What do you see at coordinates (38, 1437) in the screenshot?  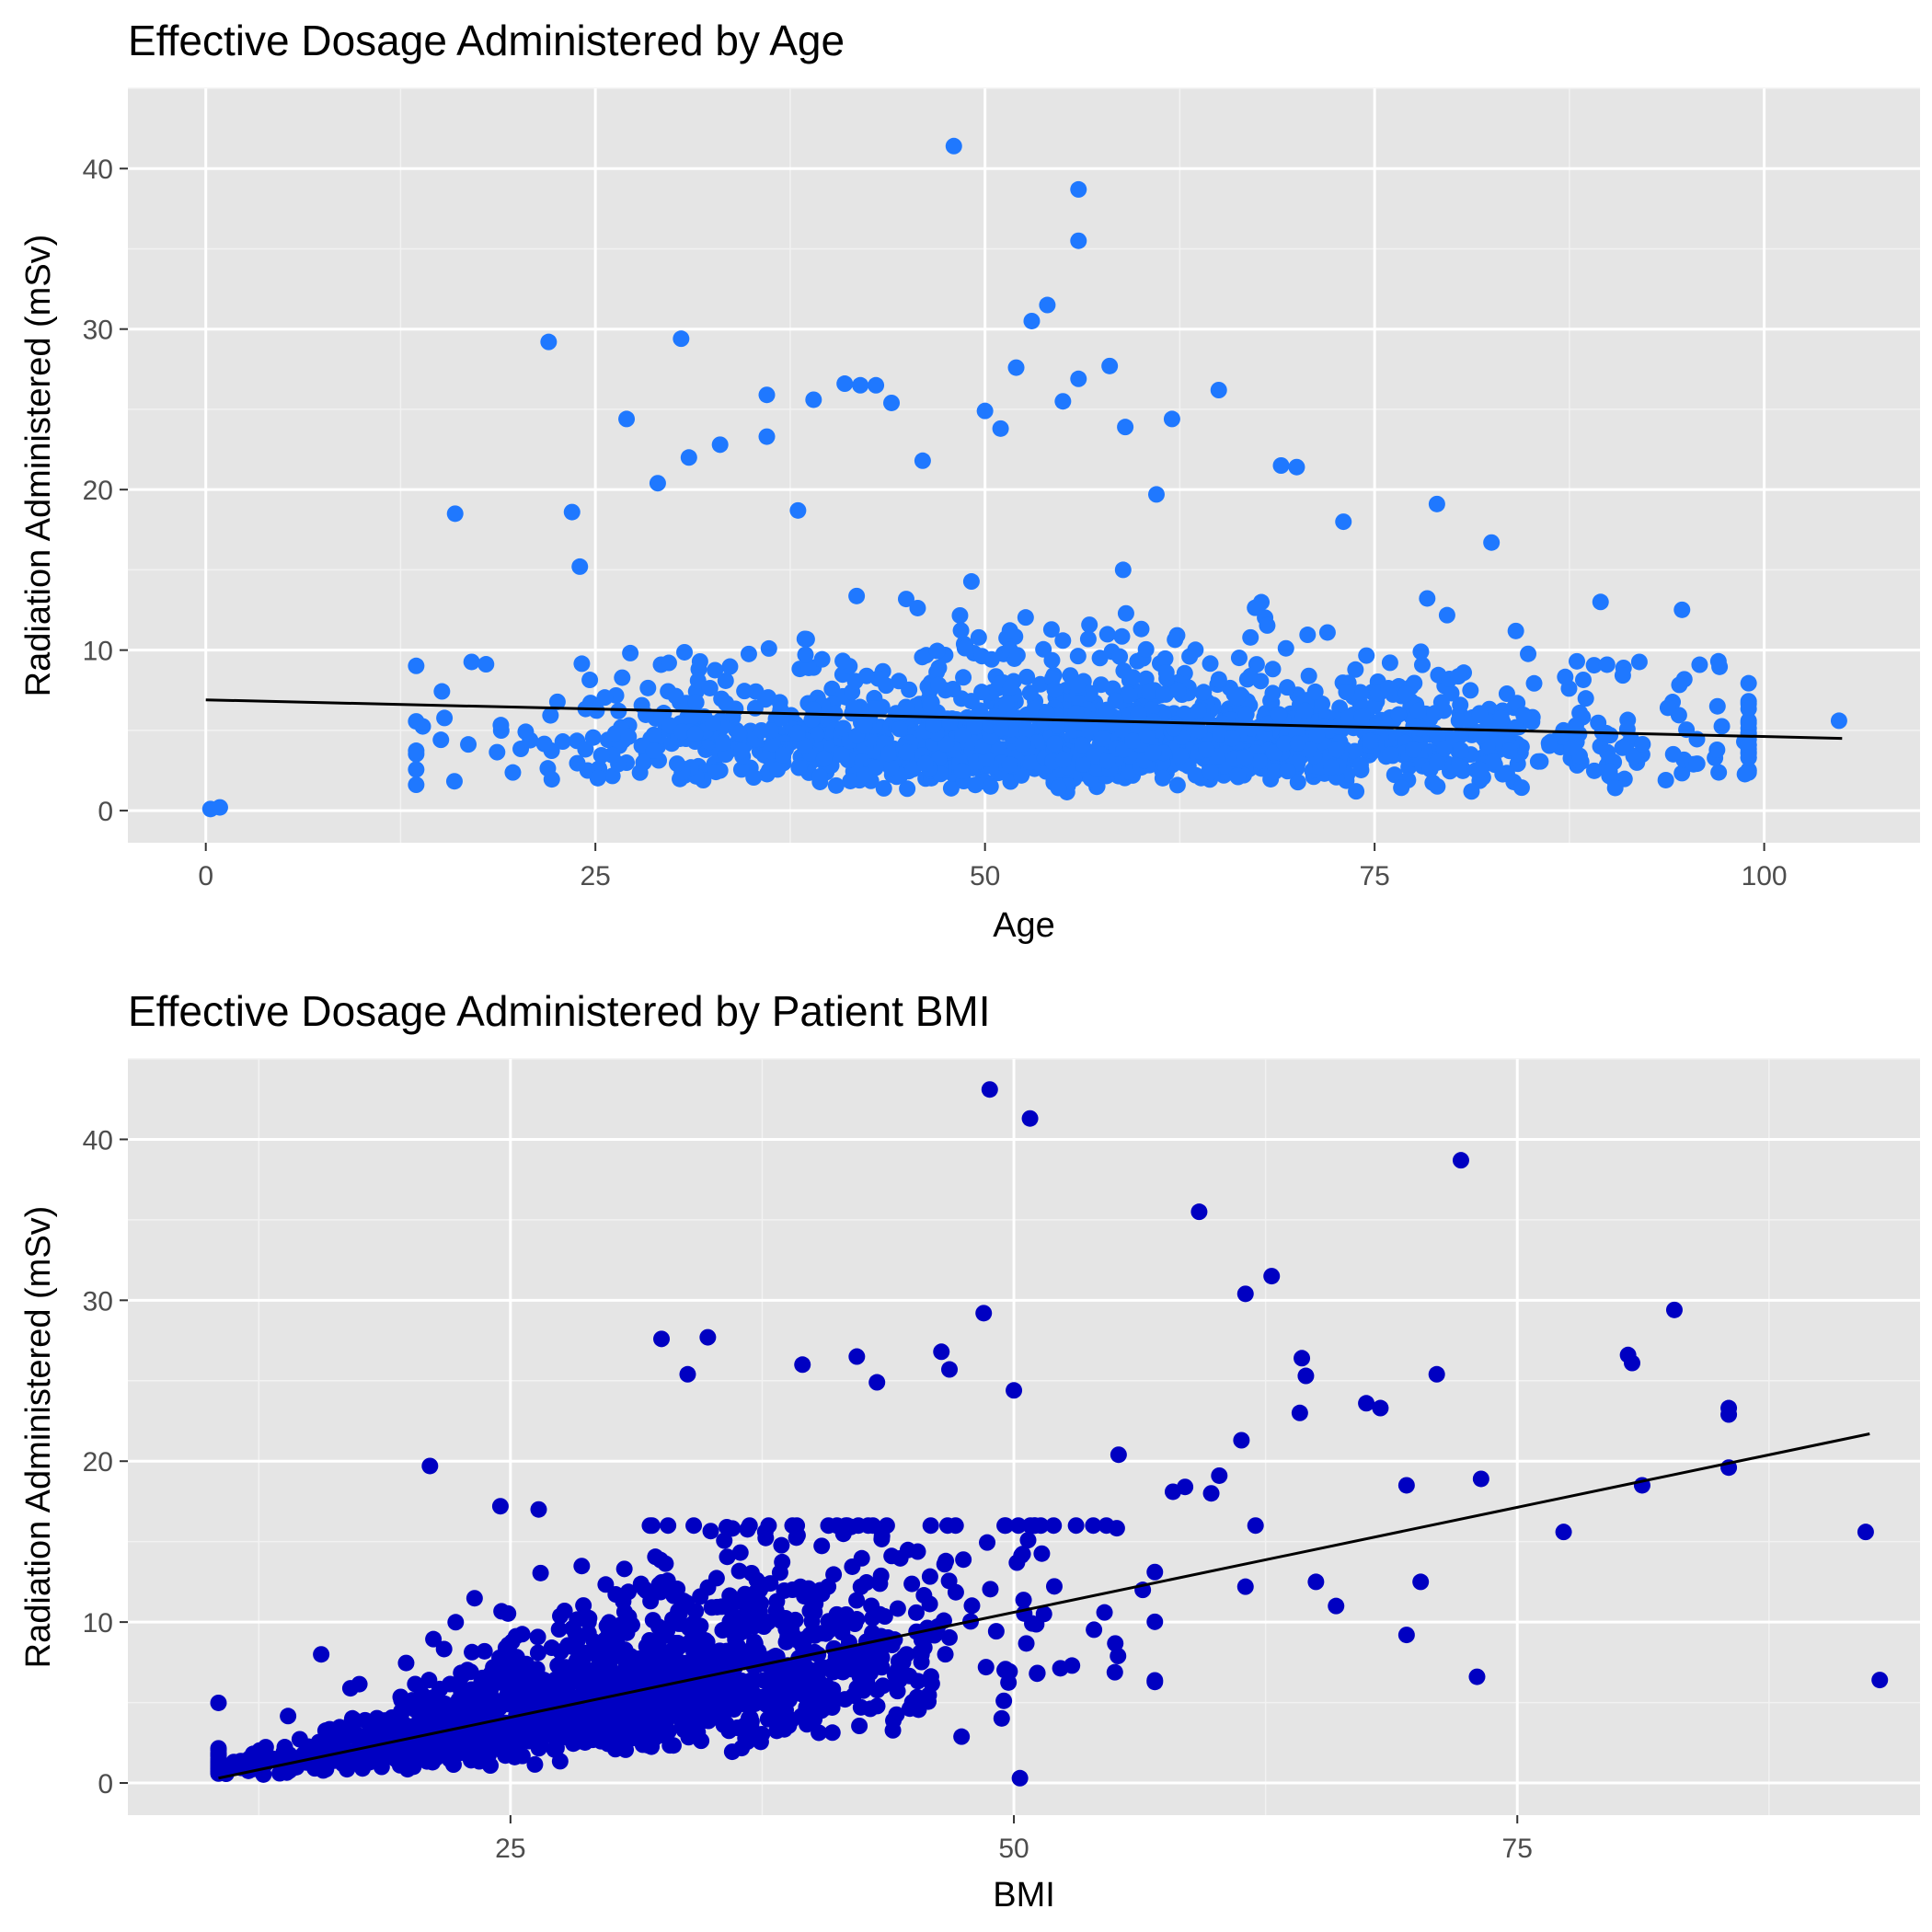 I see `y-axis-title: Radiation Administered (mSv)` at bounding box center [38, 1437].